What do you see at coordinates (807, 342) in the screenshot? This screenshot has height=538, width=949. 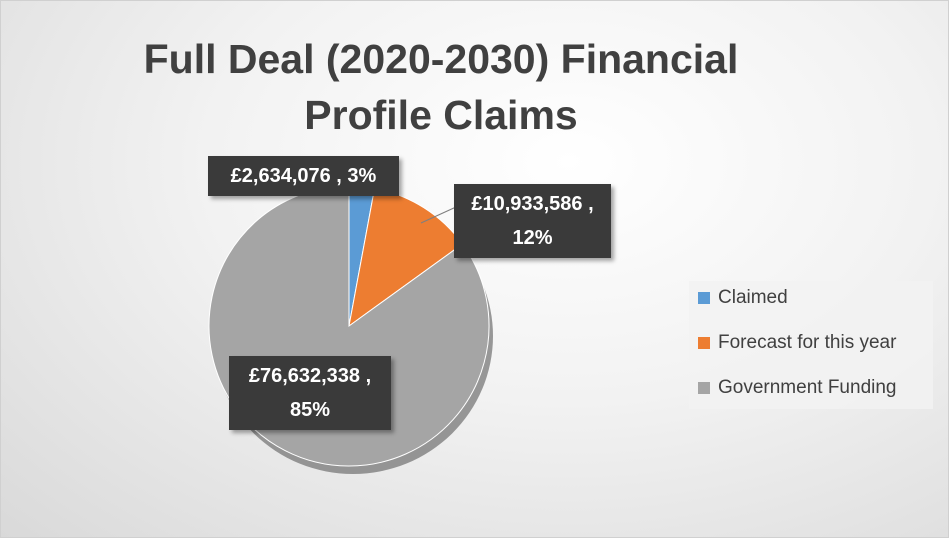 I see `legend-label: Forecast for this year` at bounding box center [807, 342].